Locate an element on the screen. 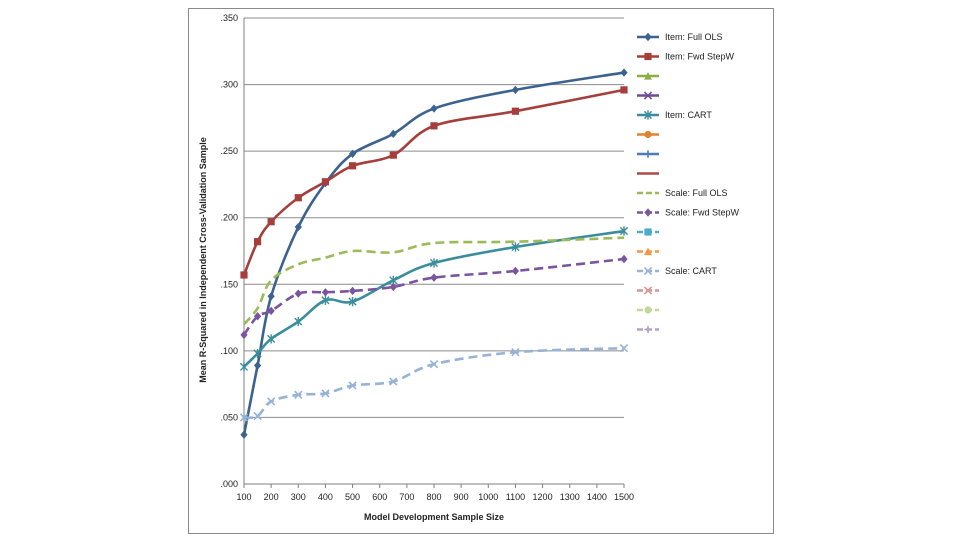  x-tick-label: 1100 is located at coordinates (515, 497).